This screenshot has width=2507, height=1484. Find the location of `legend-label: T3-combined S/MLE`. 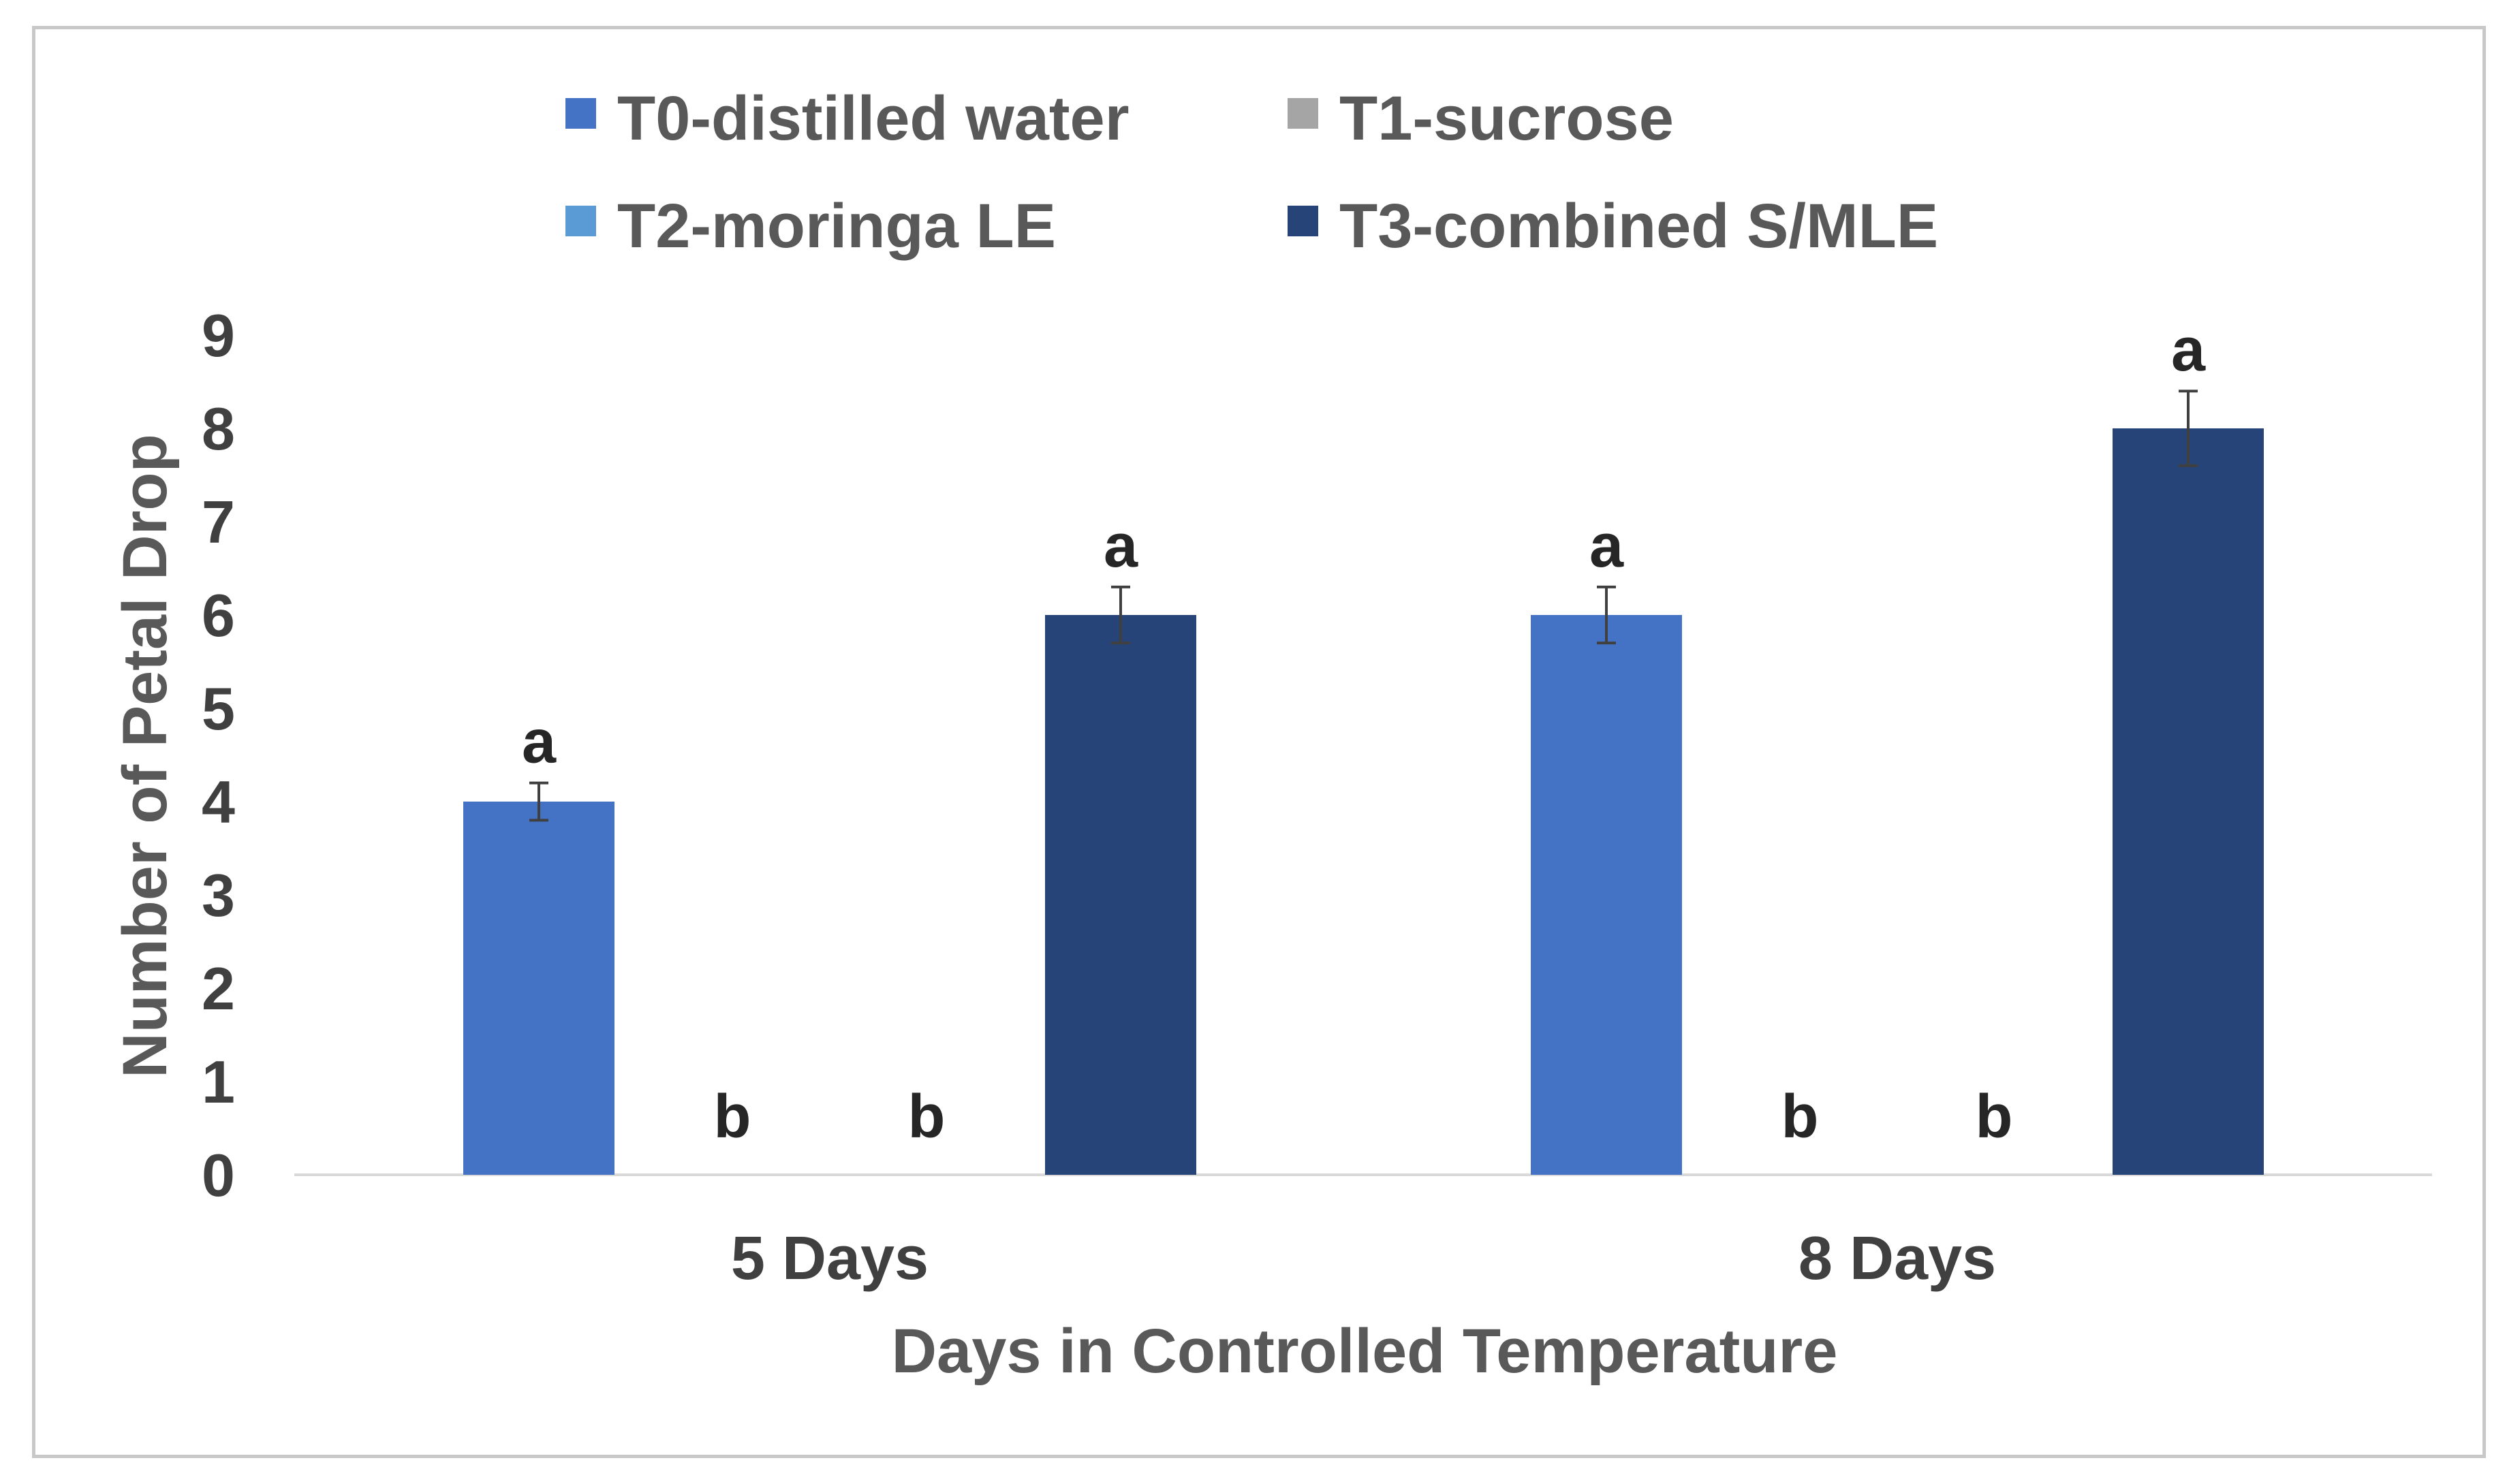

legend-label: T3-combined S/MLE is located at coordinates (1639, 226).